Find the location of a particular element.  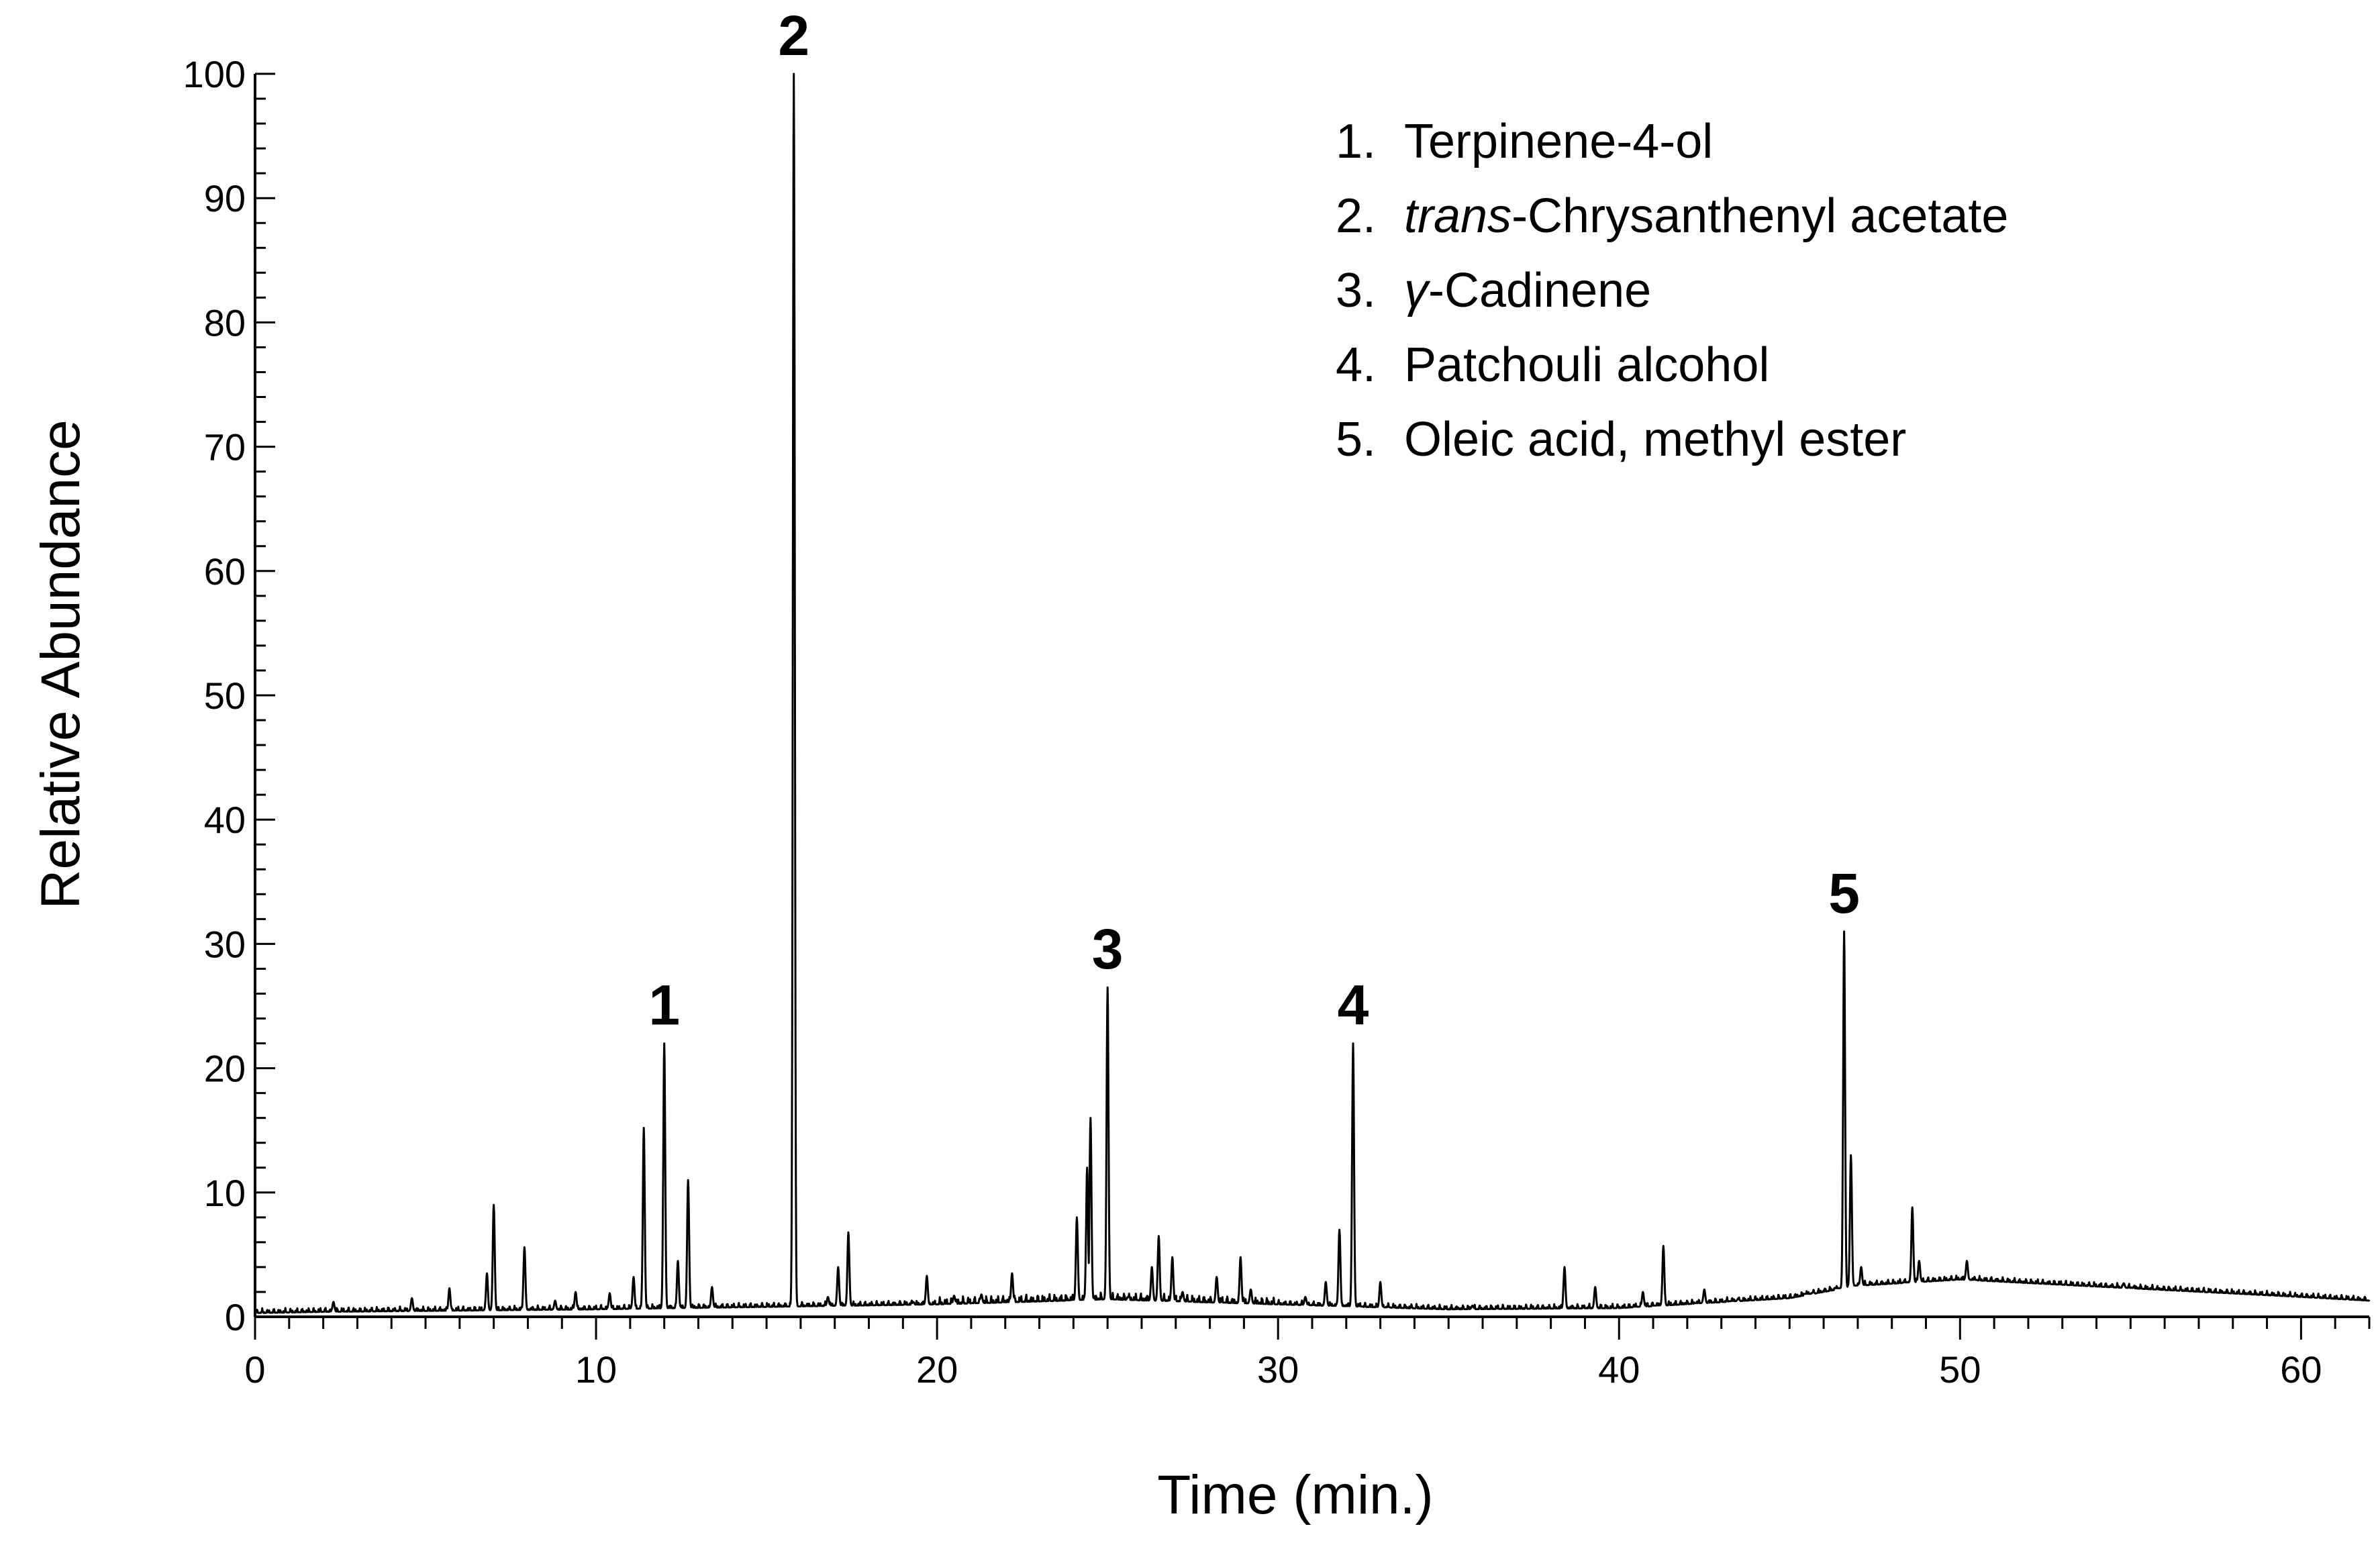

x-tick-label: 10 is located at coordinates (596, 1370).